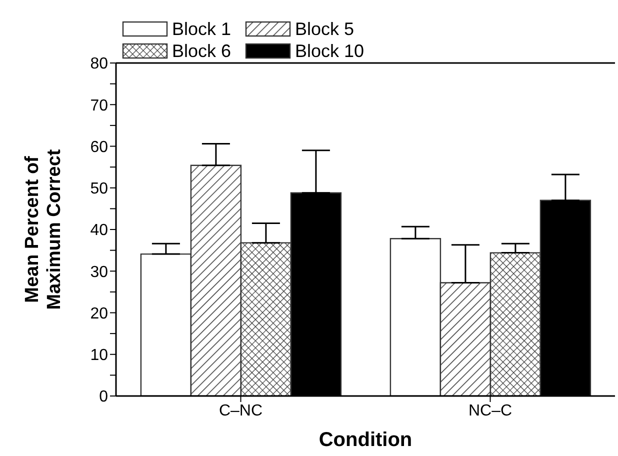 The image size is (618, 456). What do you see at coordinates (365, 440) in the screenshot?
I see `x-axis-title: Condition` at bounding box center [365, 440].